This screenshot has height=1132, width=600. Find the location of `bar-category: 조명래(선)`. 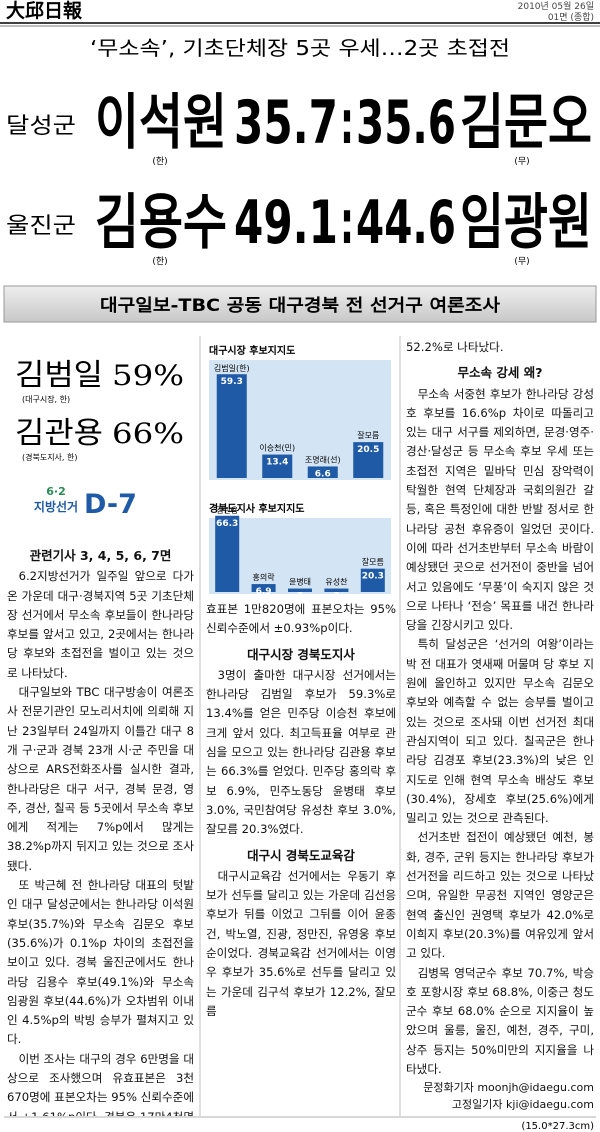

bar-category: 조명래(선) is located at coordinates (323, 459).